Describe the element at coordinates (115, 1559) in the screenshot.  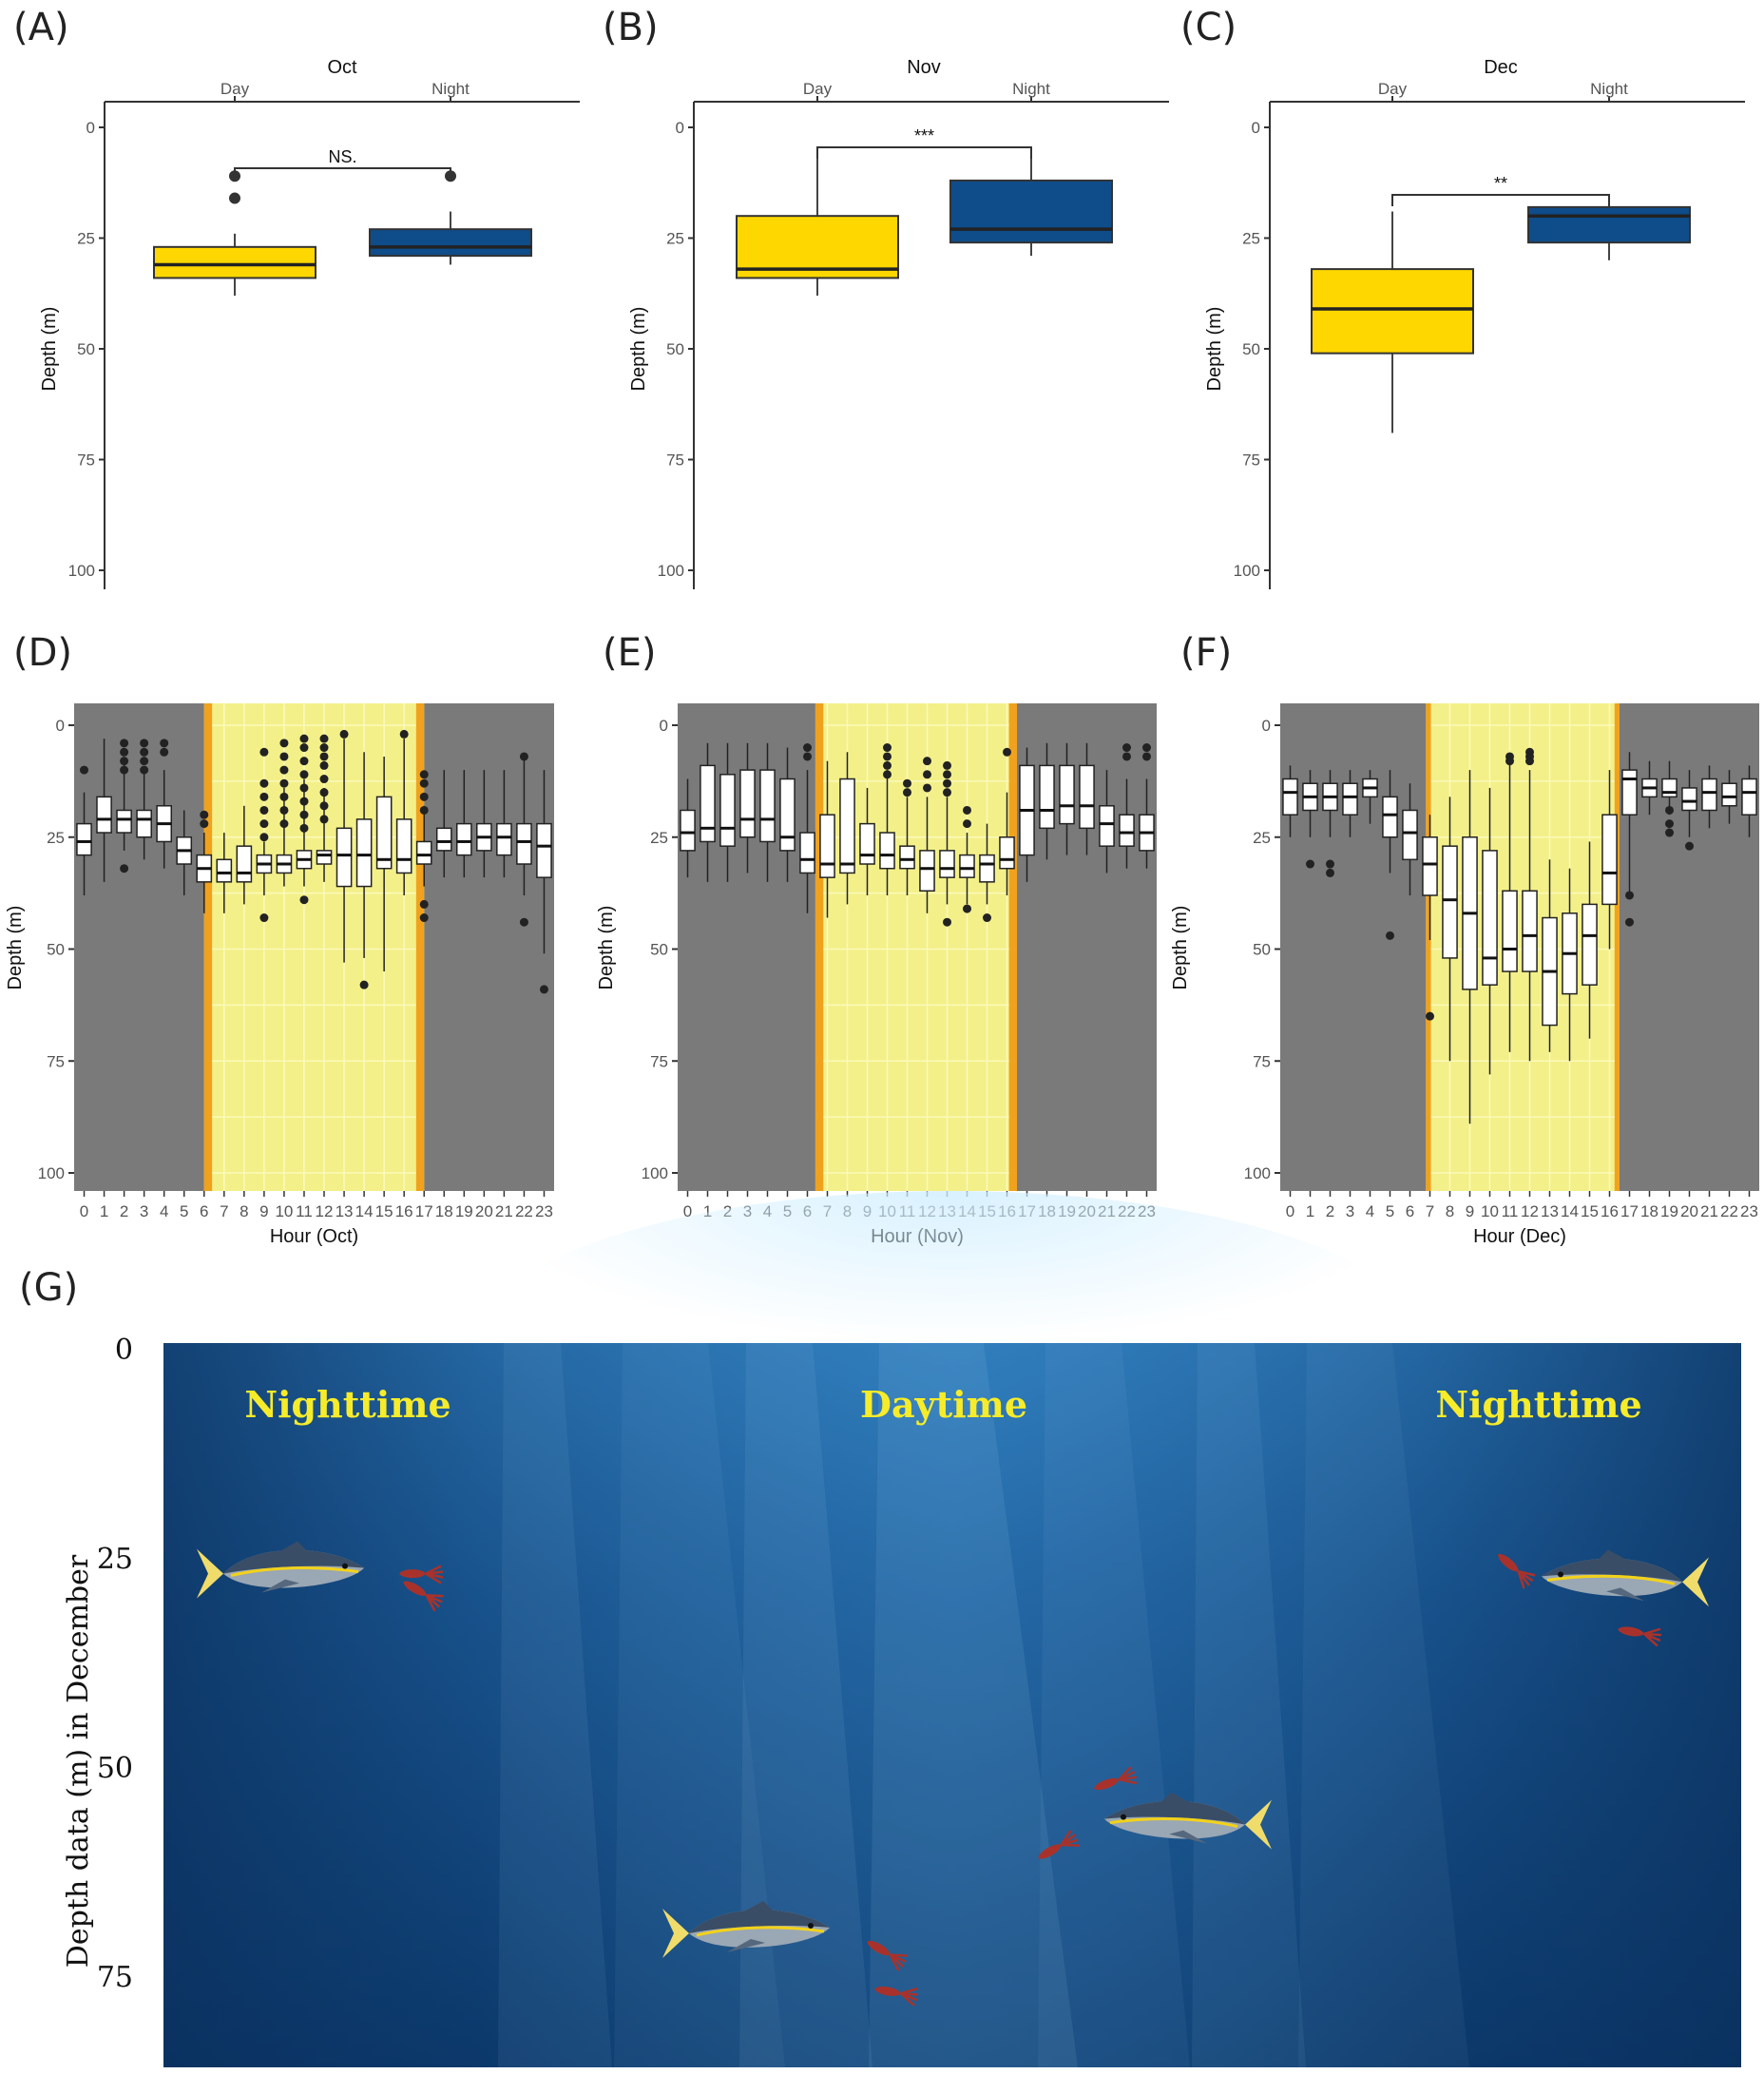
I see `panel-g-y-tick-label: 25` at that location.